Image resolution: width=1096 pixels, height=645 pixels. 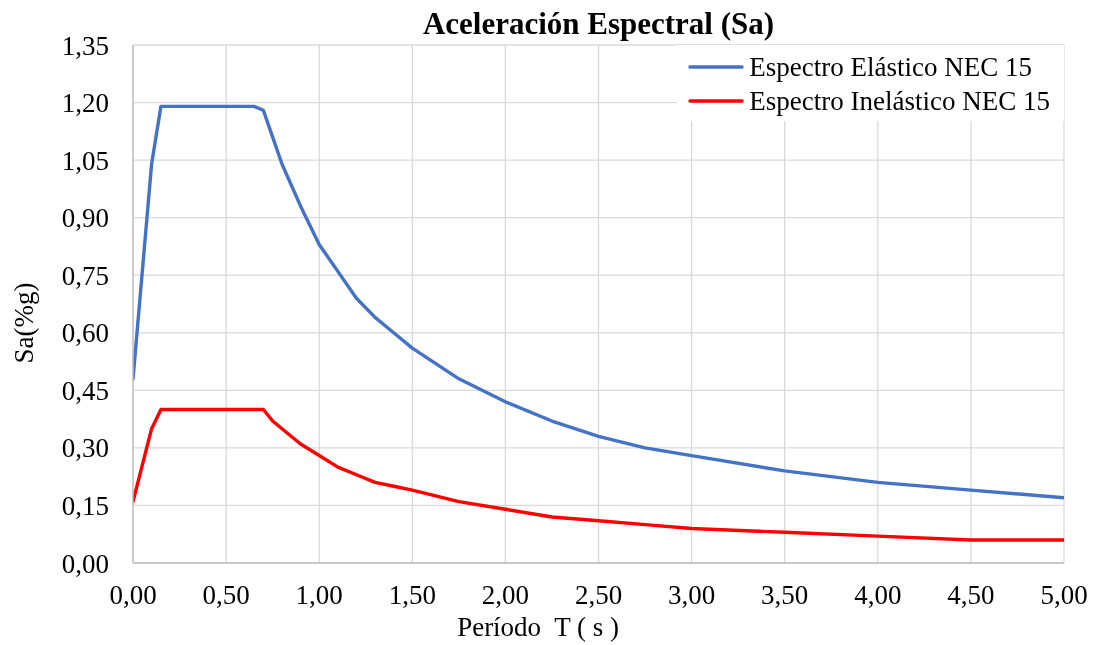 I want to click on x-tick-label: 1,00, so click(x=319, y=595).